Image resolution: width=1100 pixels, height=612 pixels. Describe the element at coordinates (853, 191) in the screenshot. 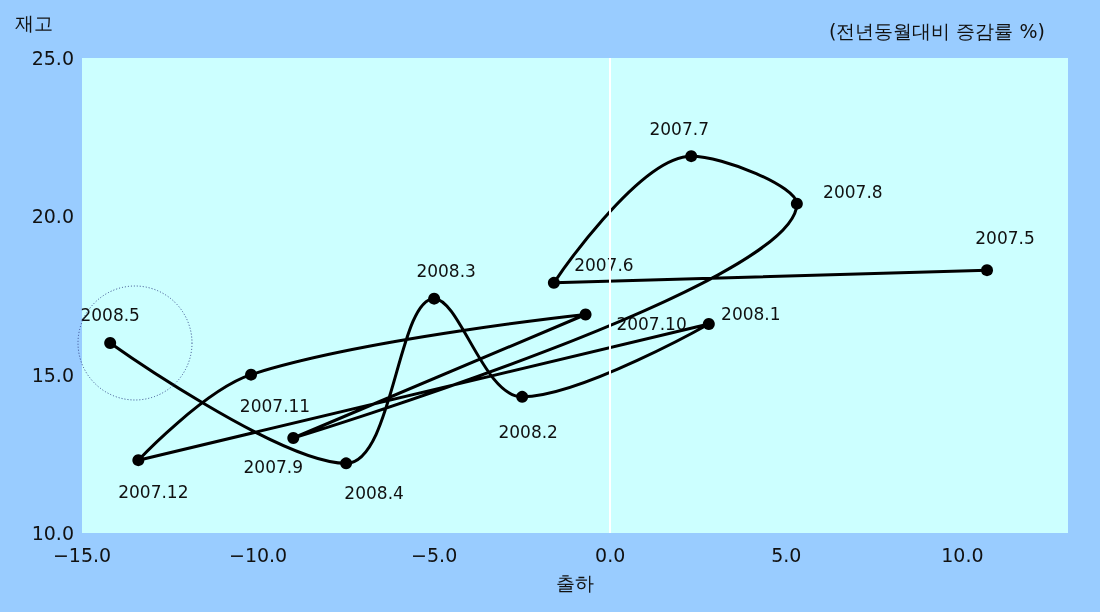

I see `annotation: 2007.8` at that location.